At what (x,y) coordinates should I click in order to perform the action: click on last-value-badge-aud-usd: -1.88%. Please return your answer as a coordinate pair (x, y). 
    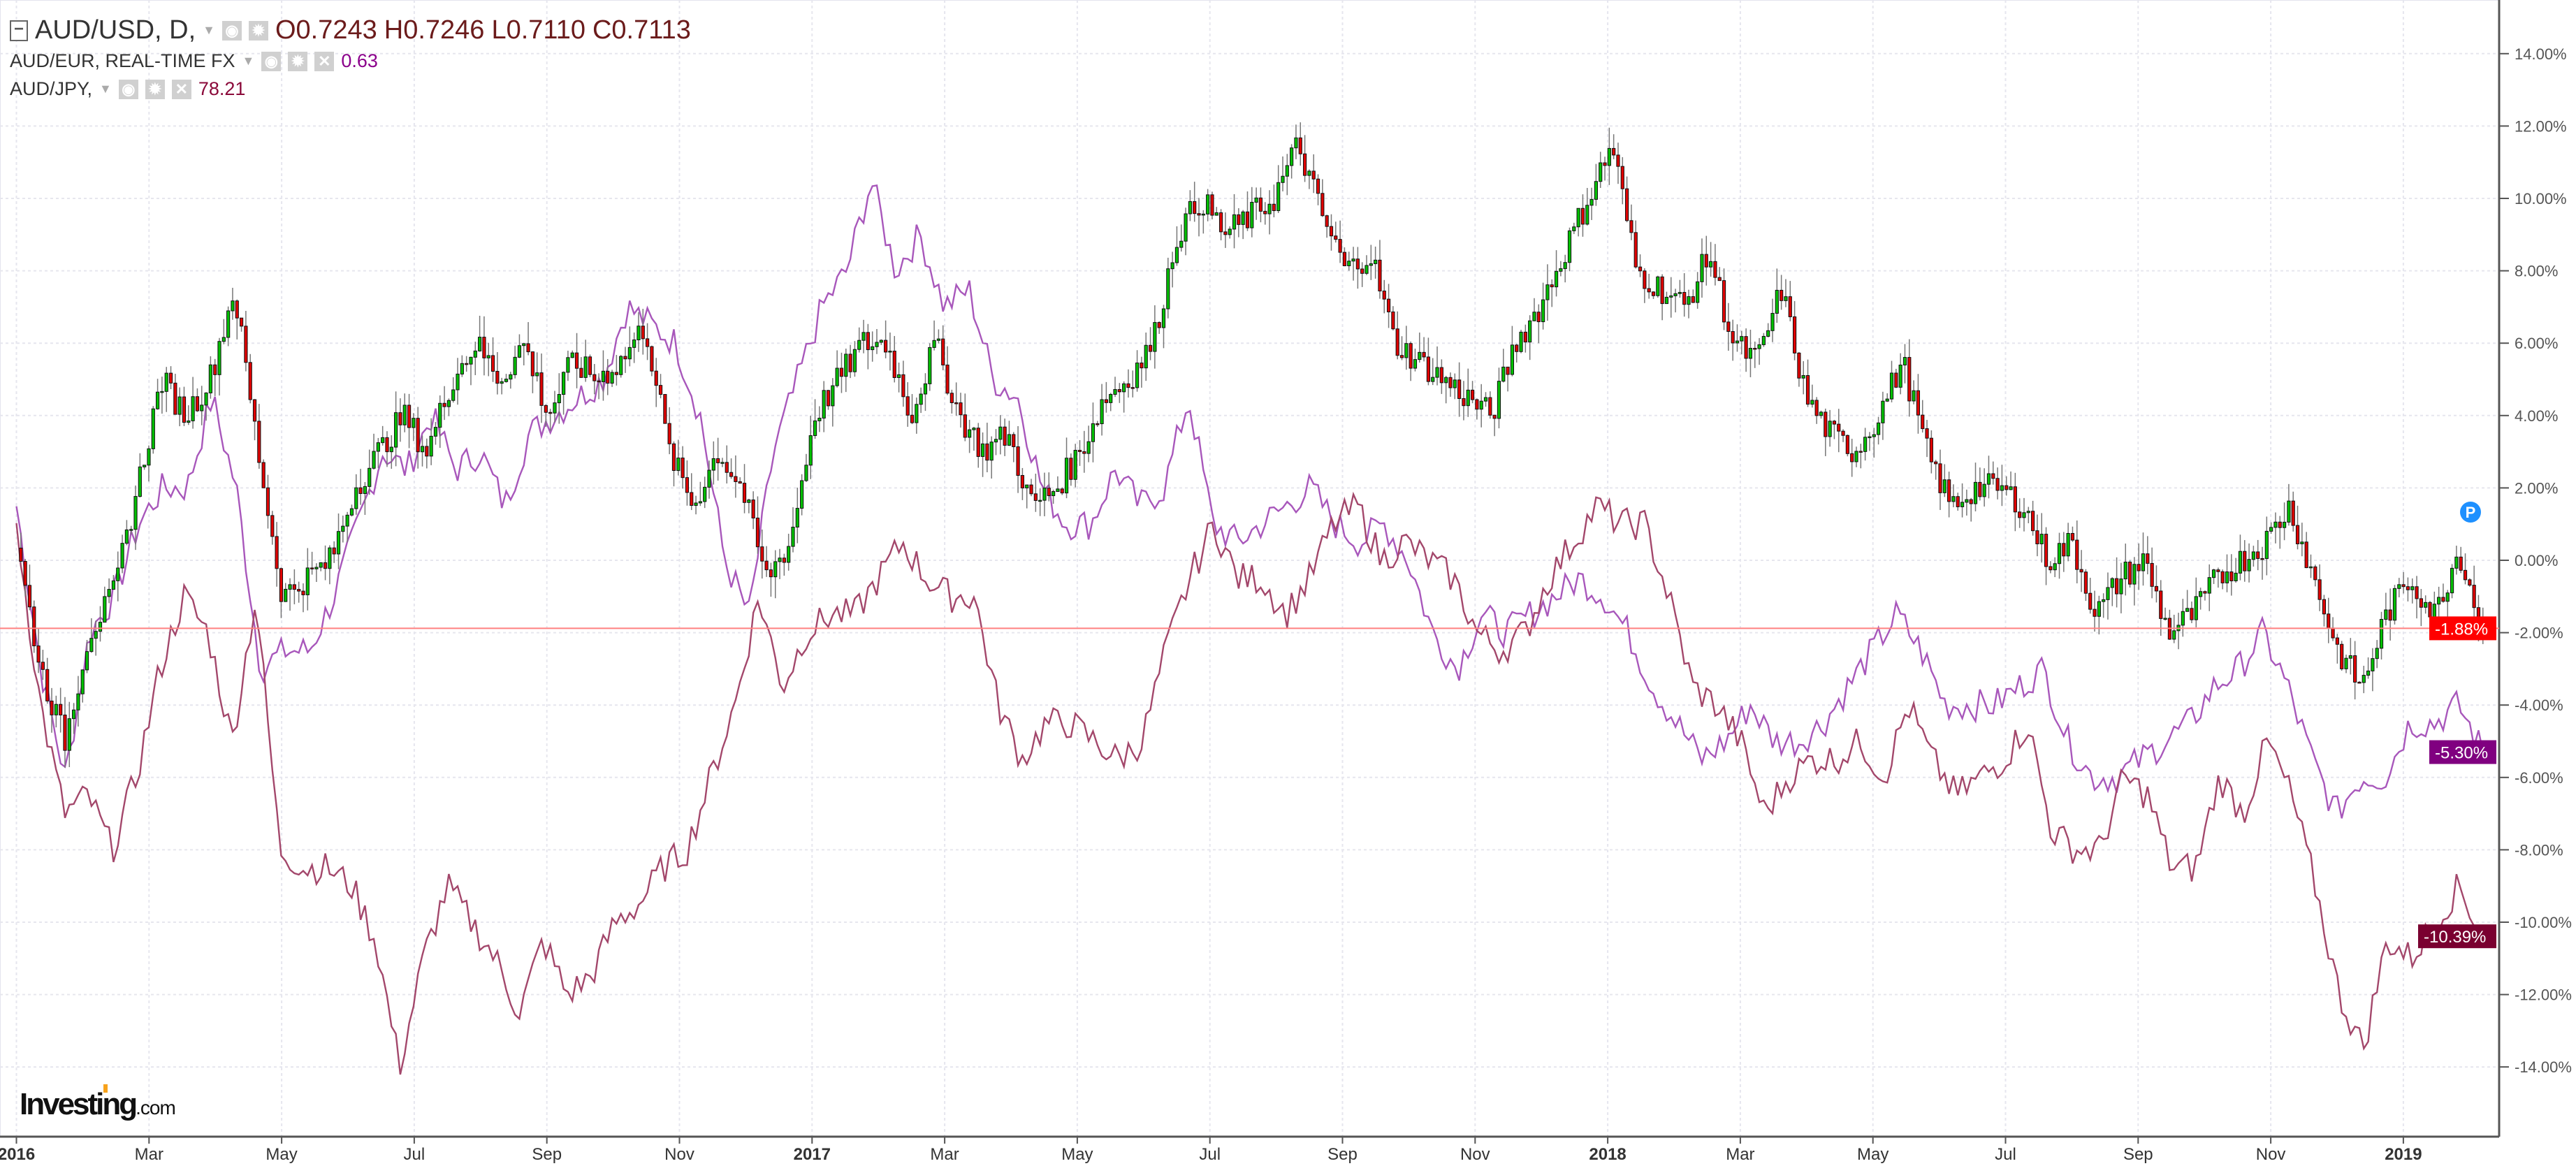
    Looking at the image, I should click on (2462, 628).